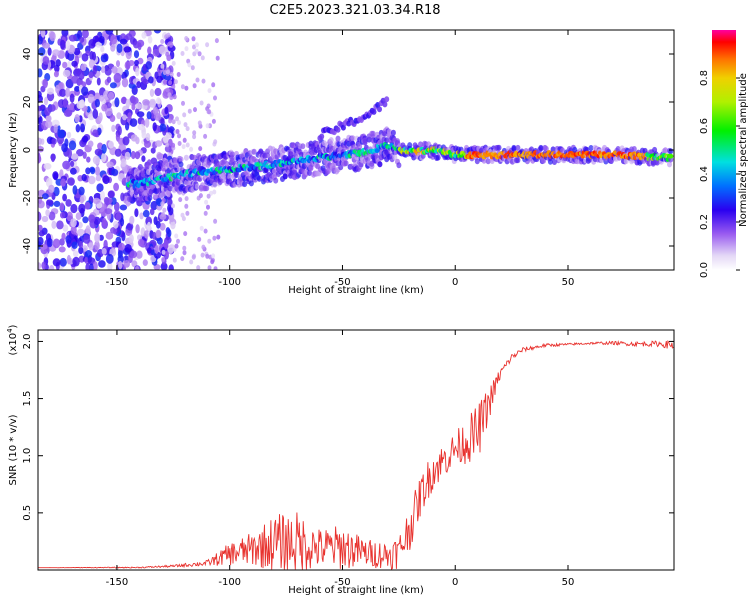 This screenshot has width=750, height=600. Describe the element at coordinates (704, 78) in the screenshot. I see `colorbar-tick-label: 0.8` at that location.